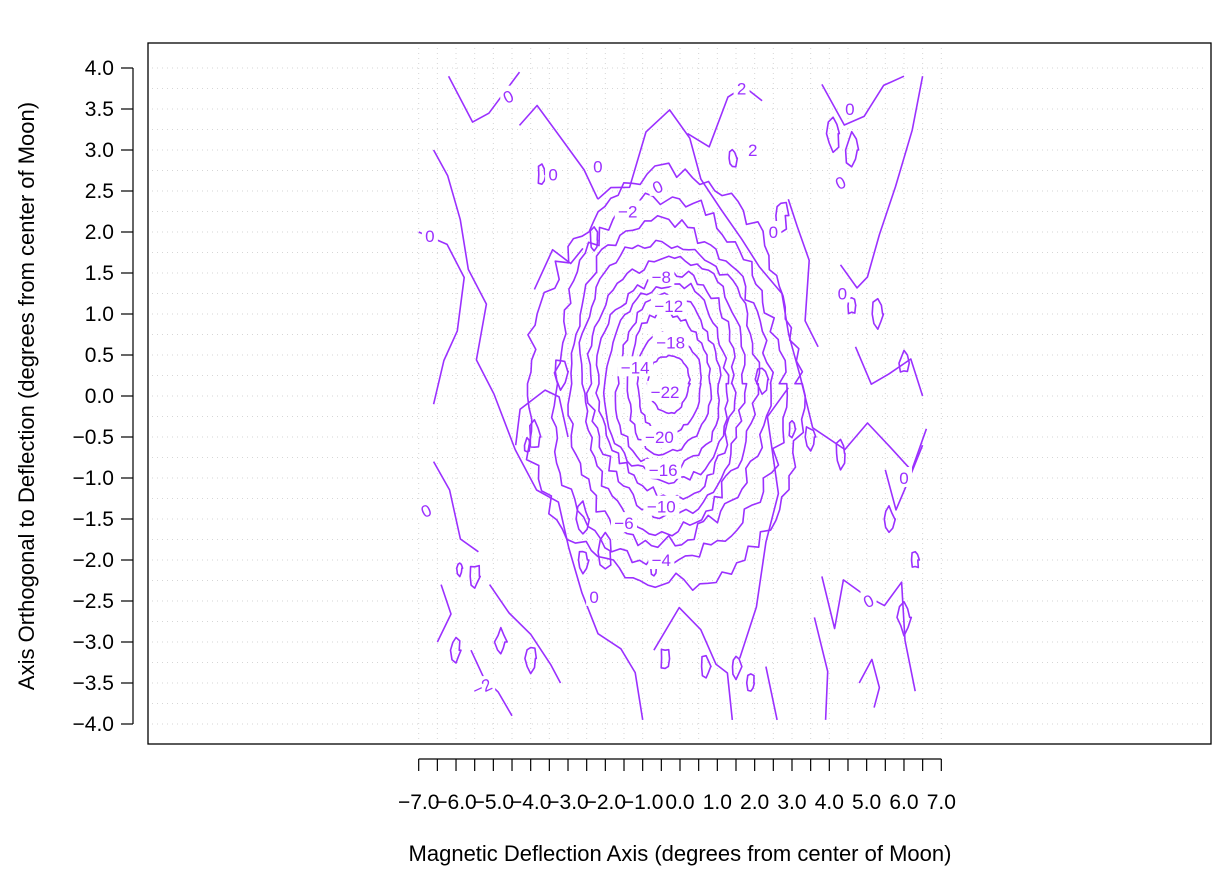 The image size is (1227, 888). I want to click on x-tick-label: 5.0, so click(866, 802).